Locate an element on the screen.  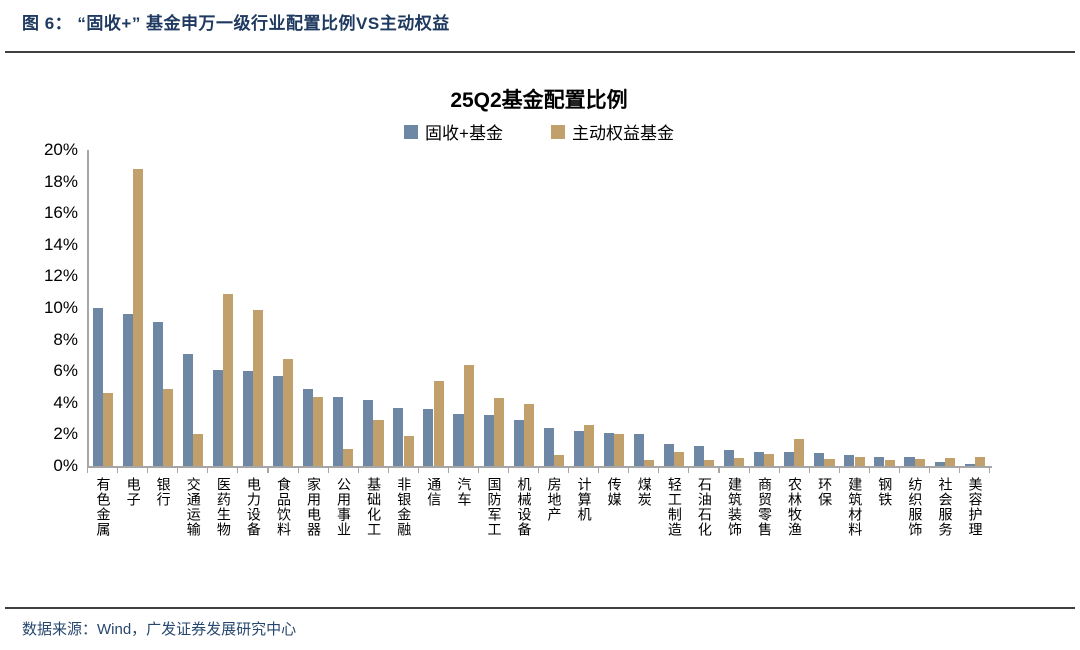
x-axis-label-text: 轻工制造 is located at coordinates (674, 507).